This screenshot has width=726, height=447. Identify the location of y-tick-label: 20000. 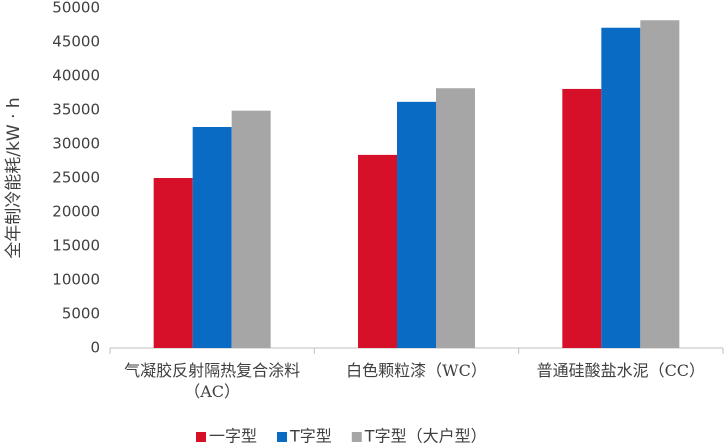
(76, 212).